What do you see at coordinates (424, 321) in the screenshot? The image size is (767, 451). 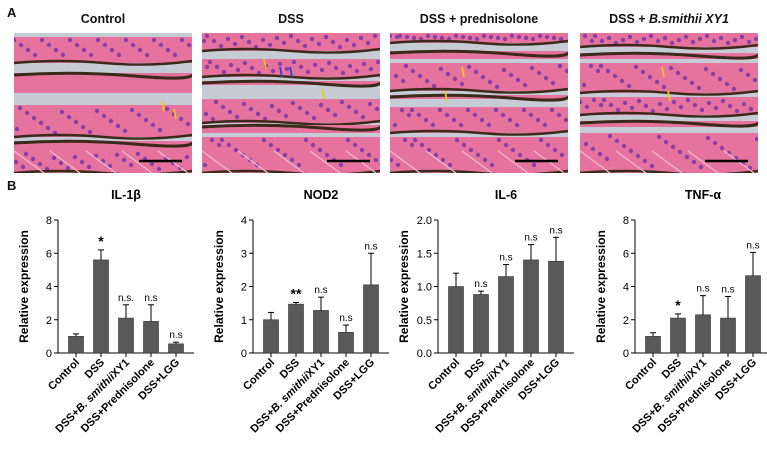 I see `y-tick-label: 0.5` at bounding box center [424, 321].